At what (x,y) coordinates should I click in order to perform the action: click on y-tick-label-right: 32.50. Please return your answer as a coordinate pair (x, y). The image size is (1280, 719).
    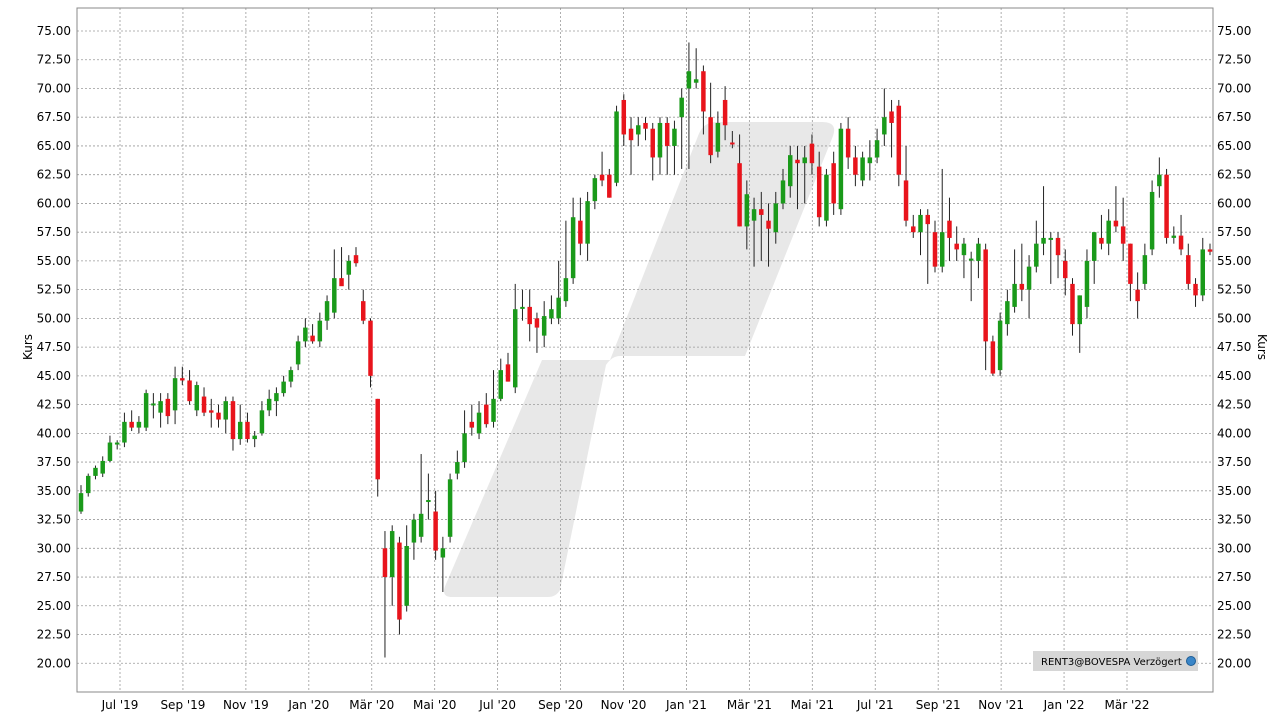
    Looking at the image, I should click on (1234, 520).